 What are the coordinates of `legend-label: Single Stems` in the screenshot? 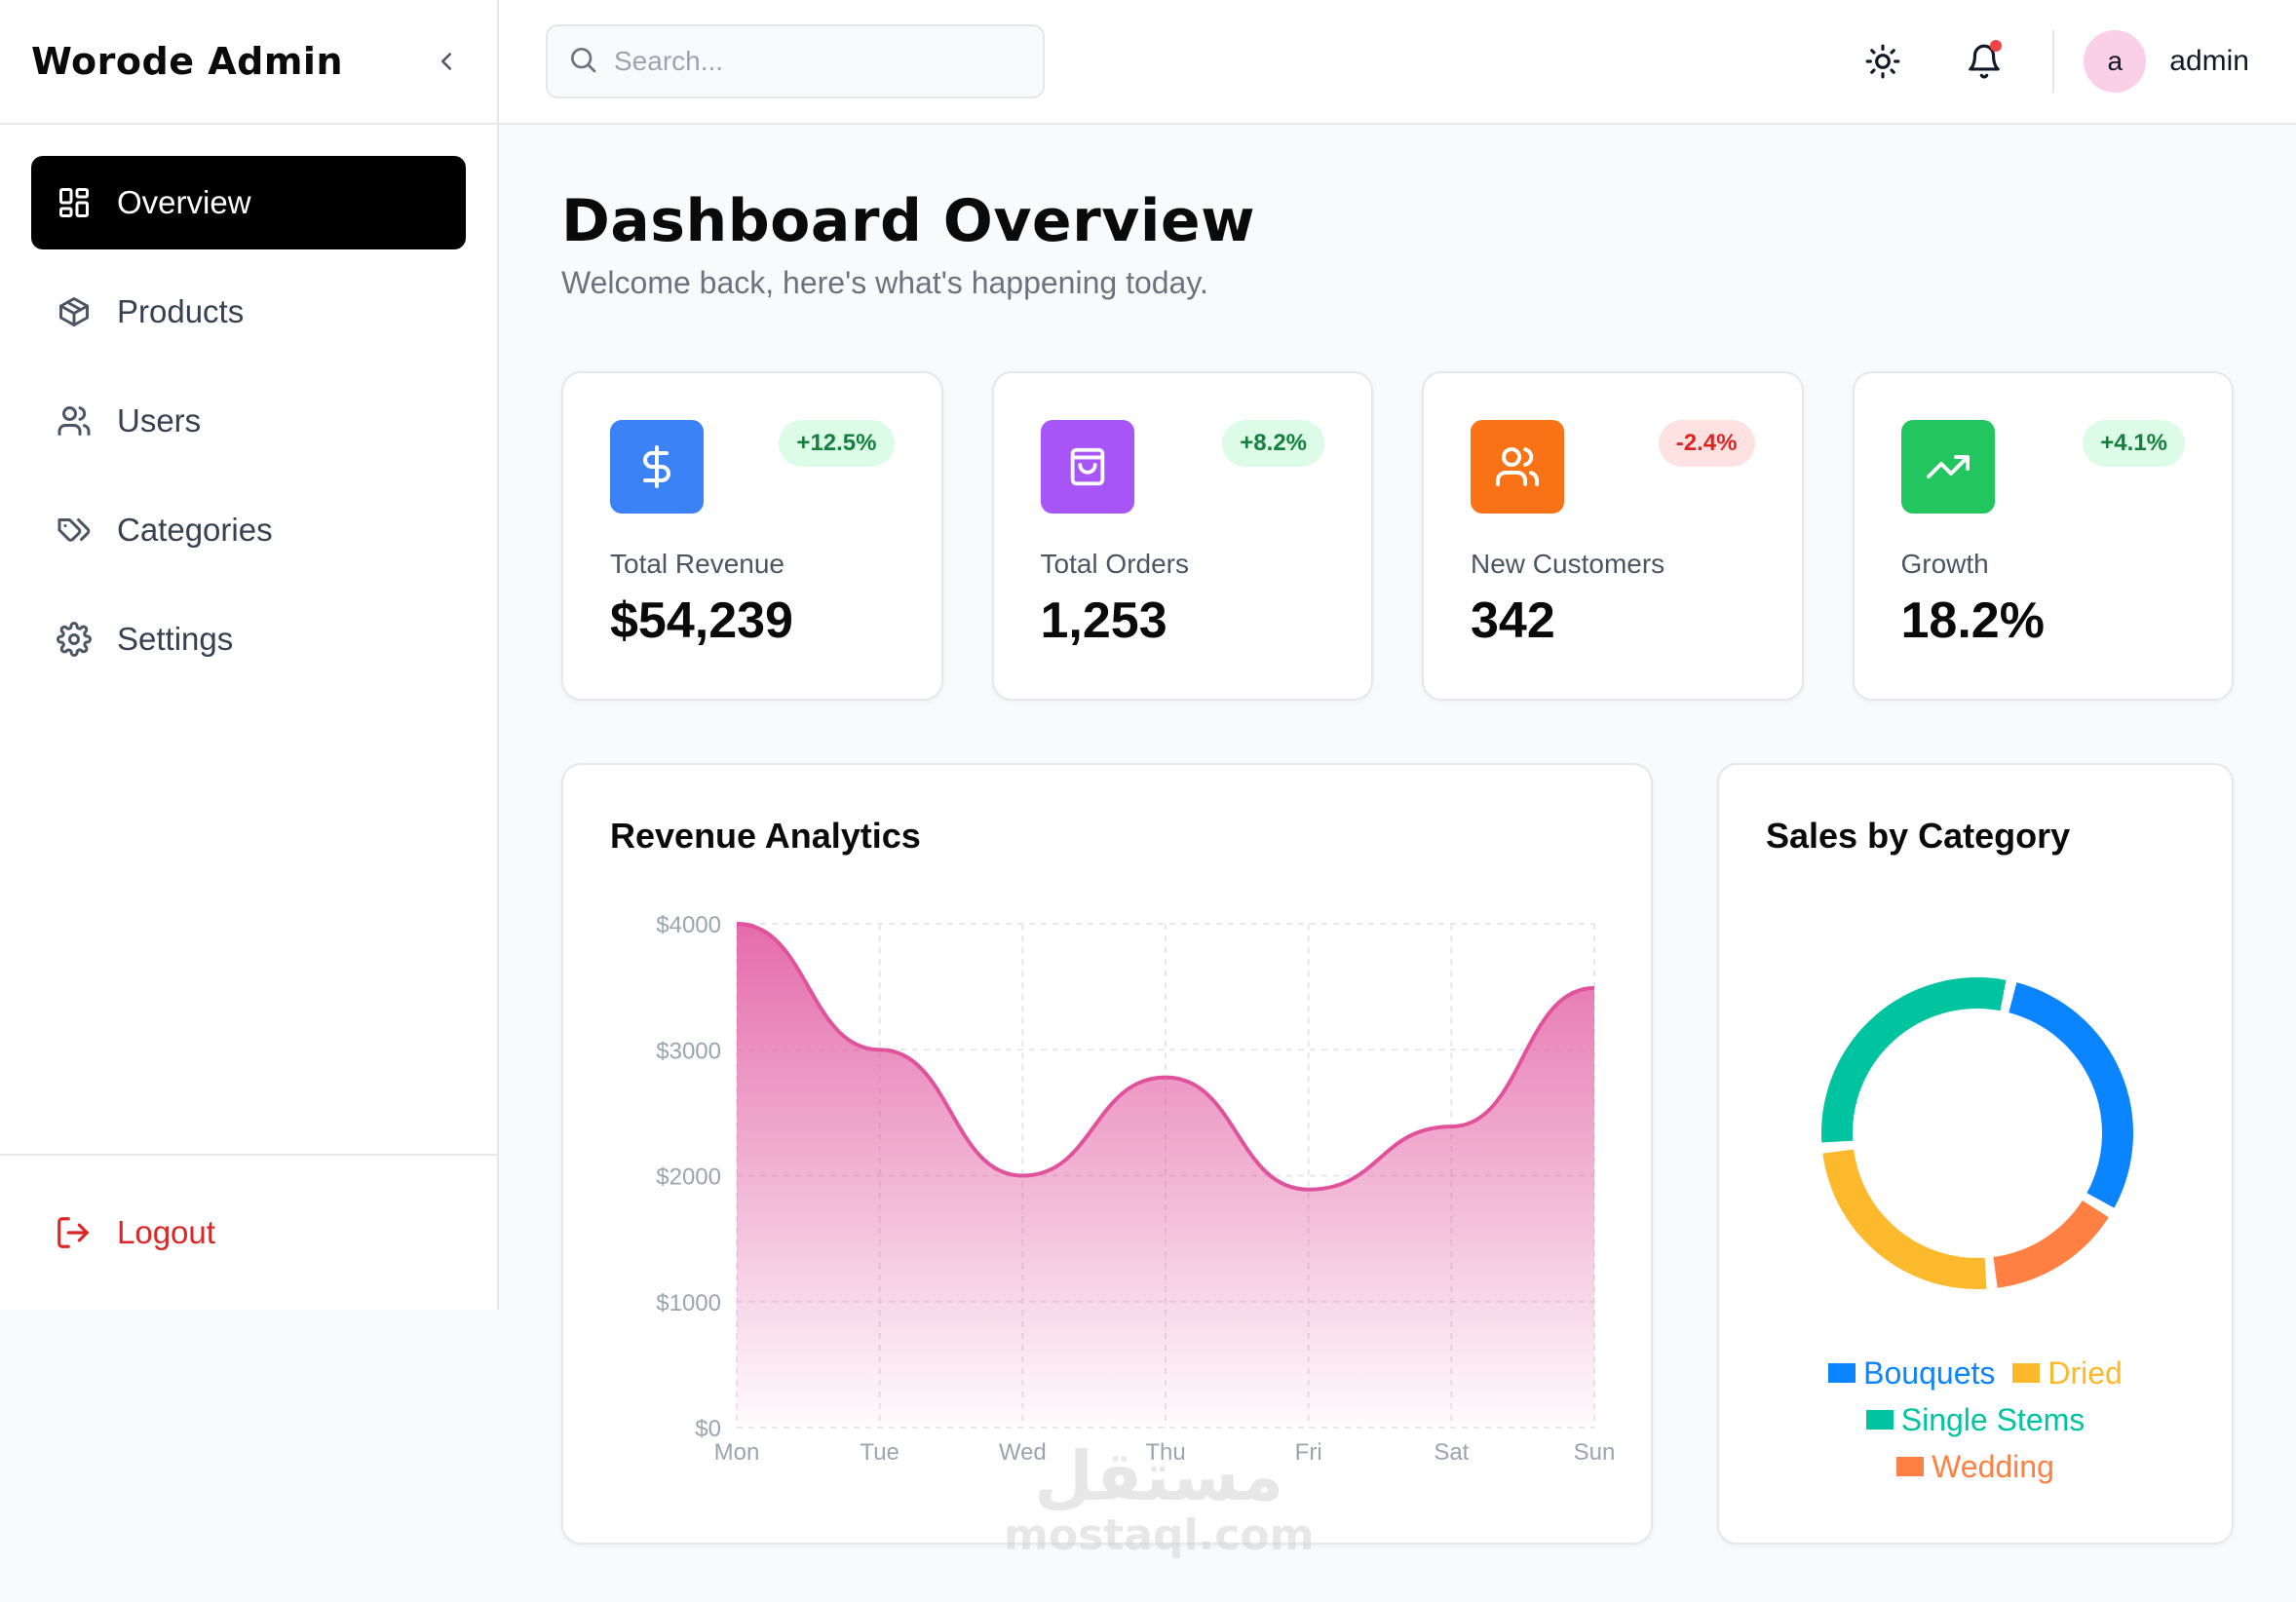 It's located at (1993, 1419).